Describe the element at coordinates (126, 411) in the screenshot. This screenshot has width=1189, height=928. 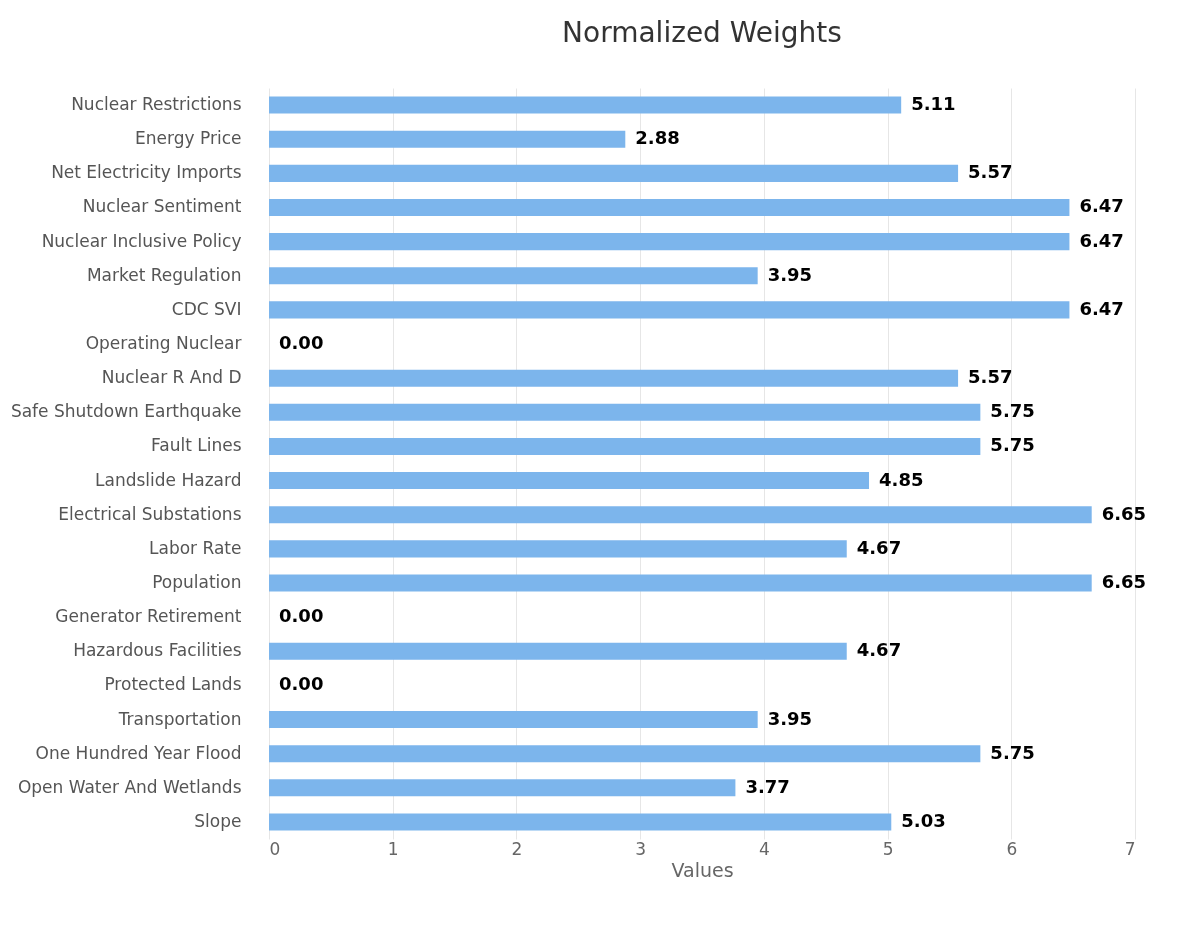
I see `y-tick-label: Safe Shutdown Earthquake` at that location.